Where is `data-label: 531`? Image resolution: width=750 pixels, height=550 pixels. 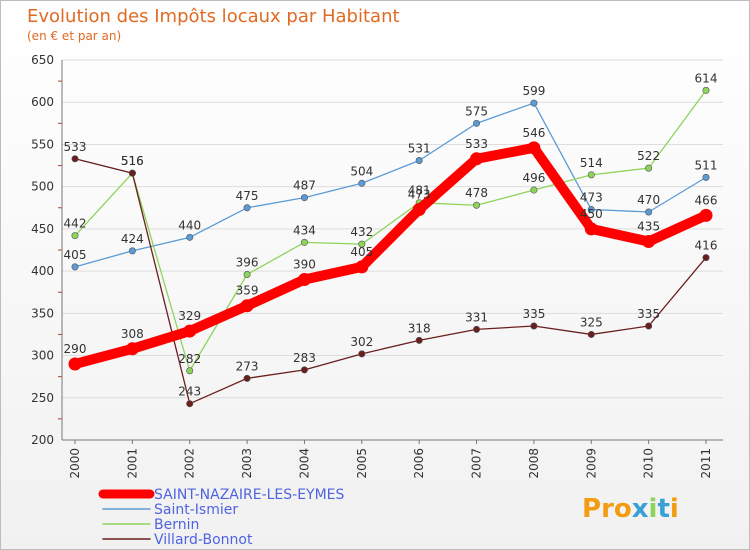
data-label: 531 is located at coordinates (419, 148).